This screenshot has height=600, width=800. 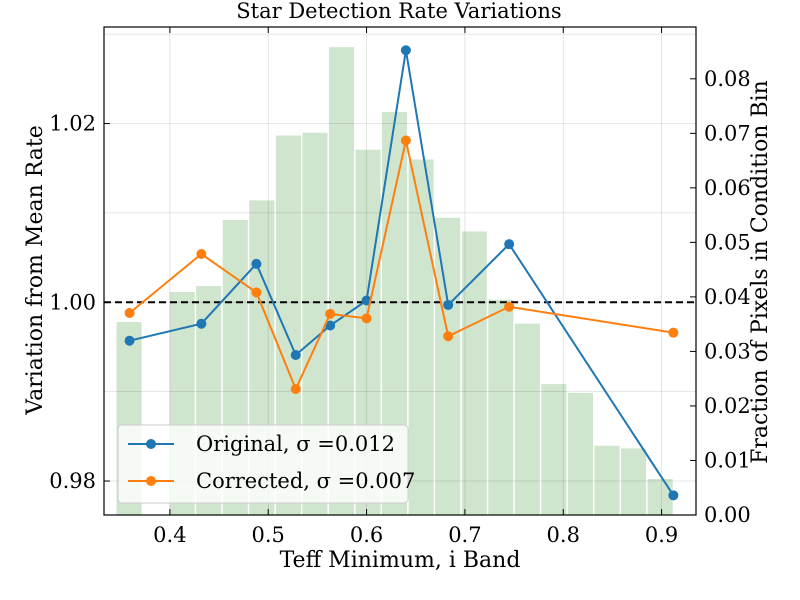 What do you see at coordinates (727, 460) in the screenshot?
I see `y2-tick-label: 0.01` at bounding box center [727, 460].